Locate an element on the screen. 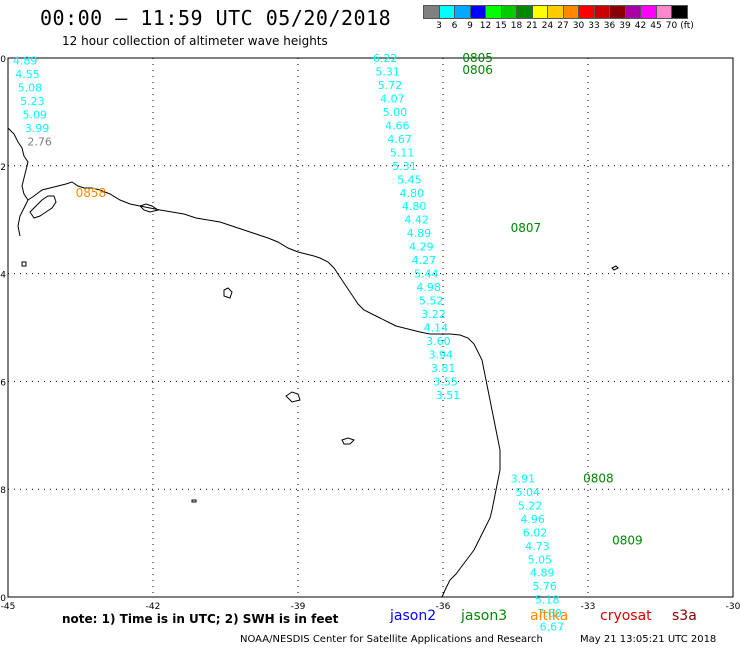  color-scale-swatch is located at coordinates (679, 12).